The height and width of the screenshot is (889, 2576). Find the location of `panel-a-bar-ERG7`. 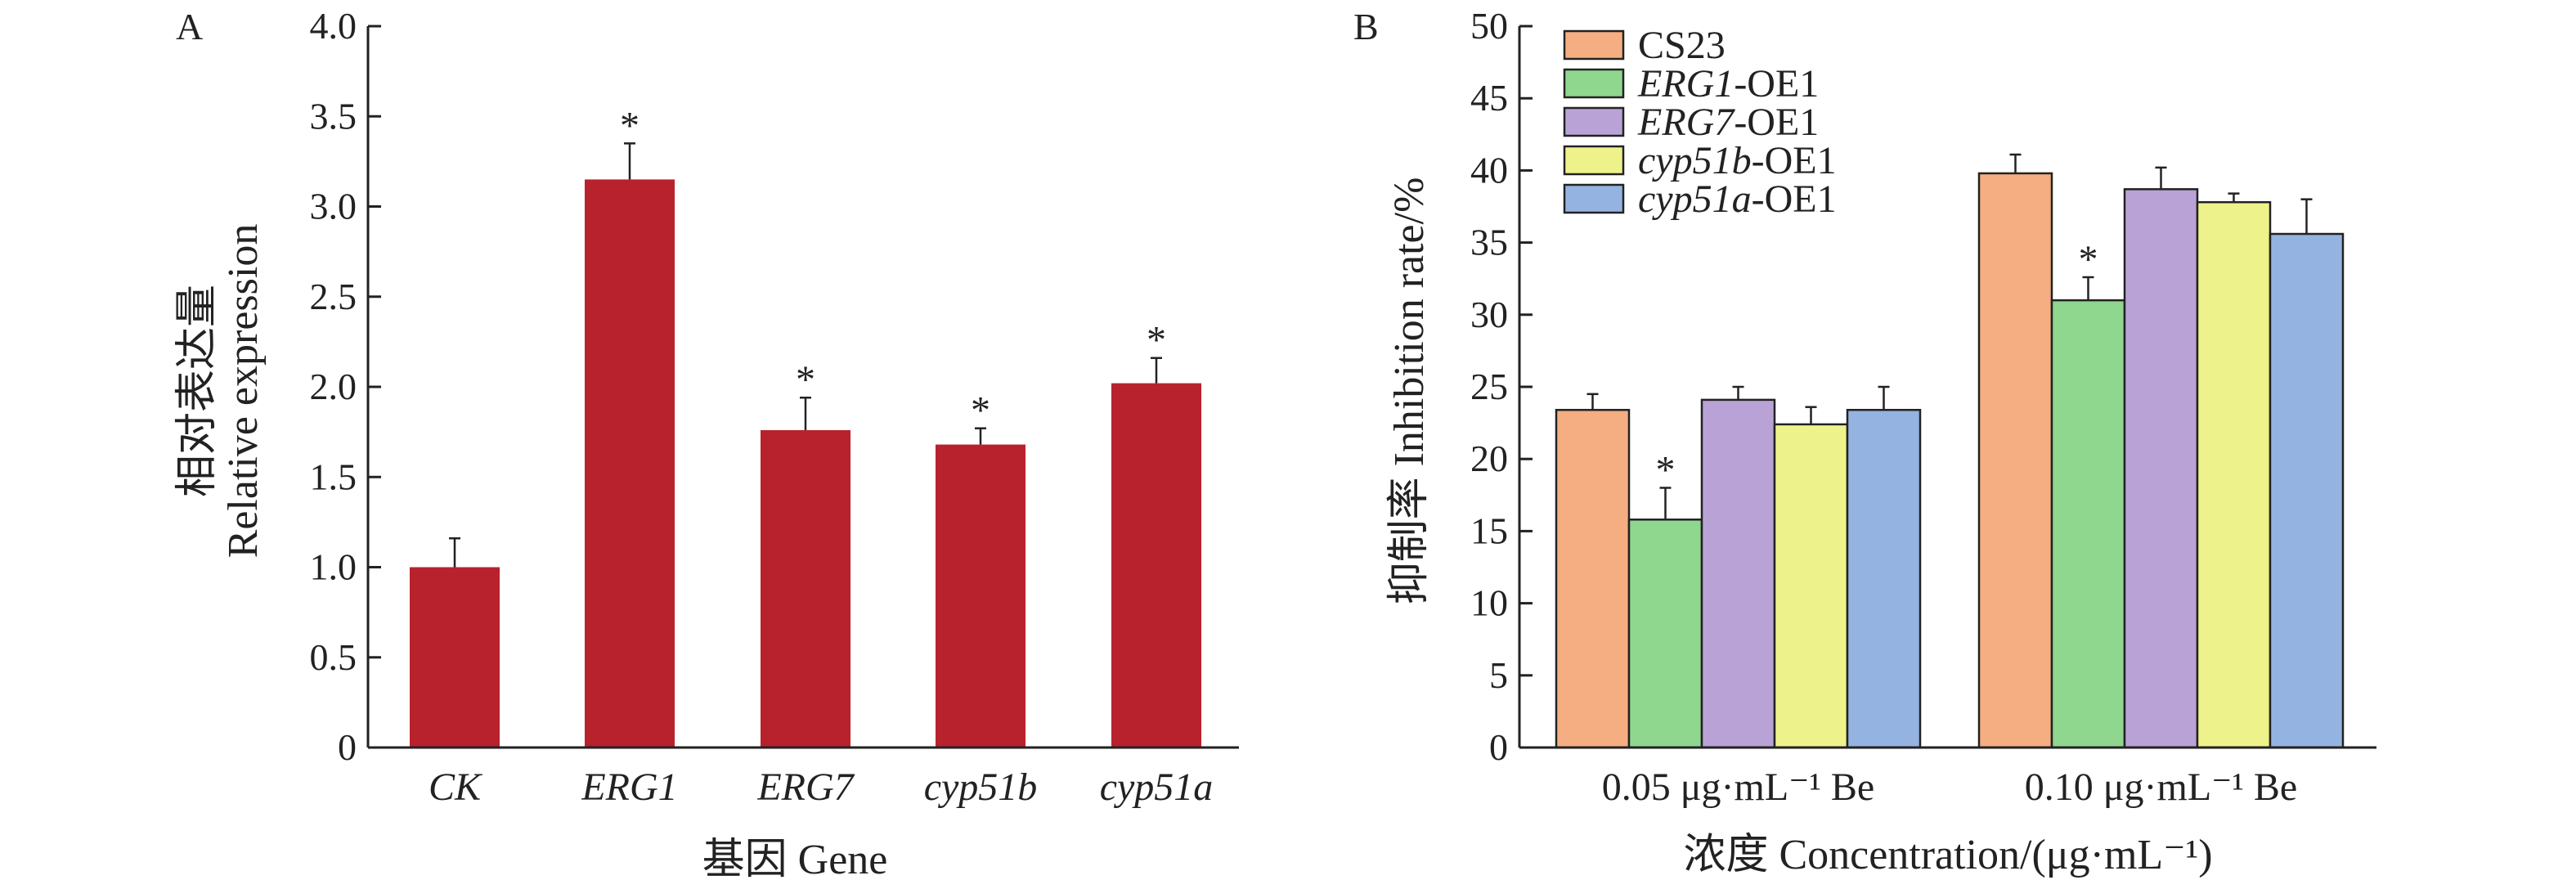

panel-a-bar-ERG7 is located at coordinates (805, 588).